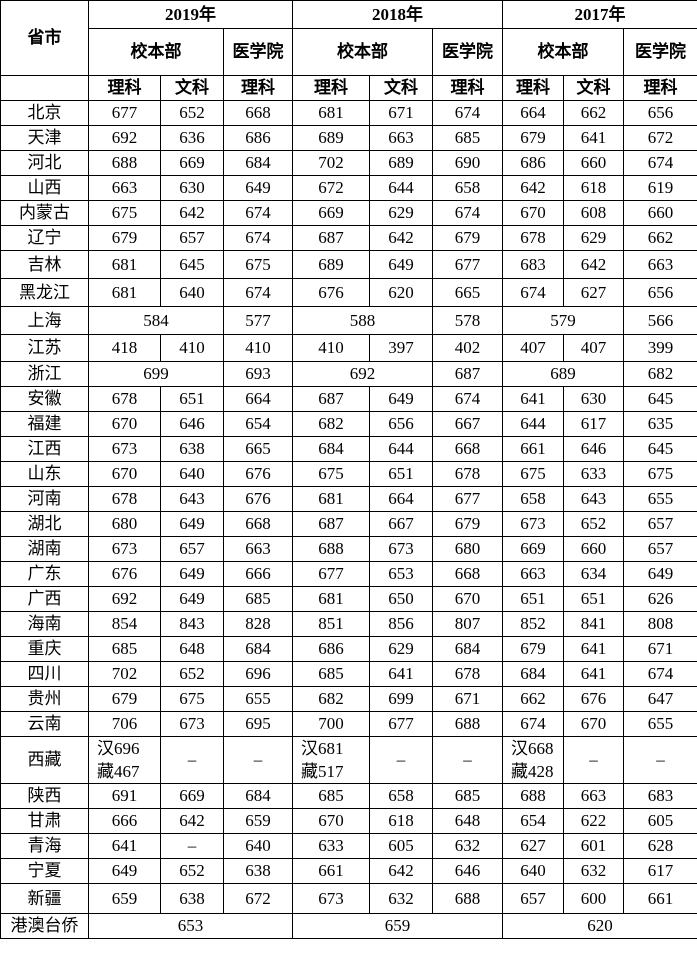 This screenshot has width=697, height=973. I want to click on score-cell: 636, so click(192, 138).